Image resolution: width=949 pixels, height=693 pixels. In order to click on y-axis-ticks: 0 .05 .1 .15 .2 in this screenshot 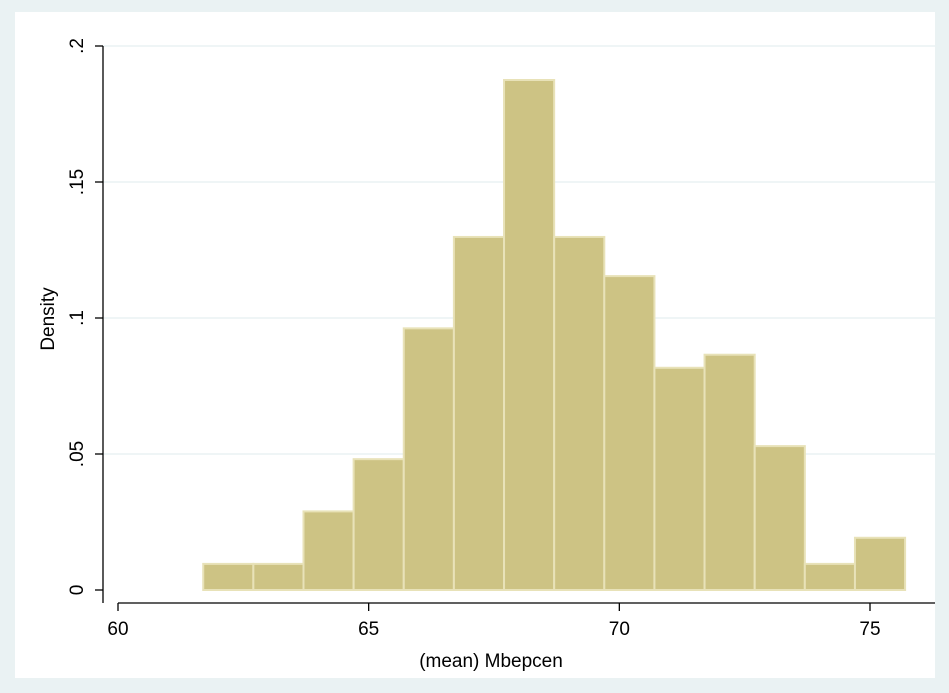, I will do `click(85, 316)`.